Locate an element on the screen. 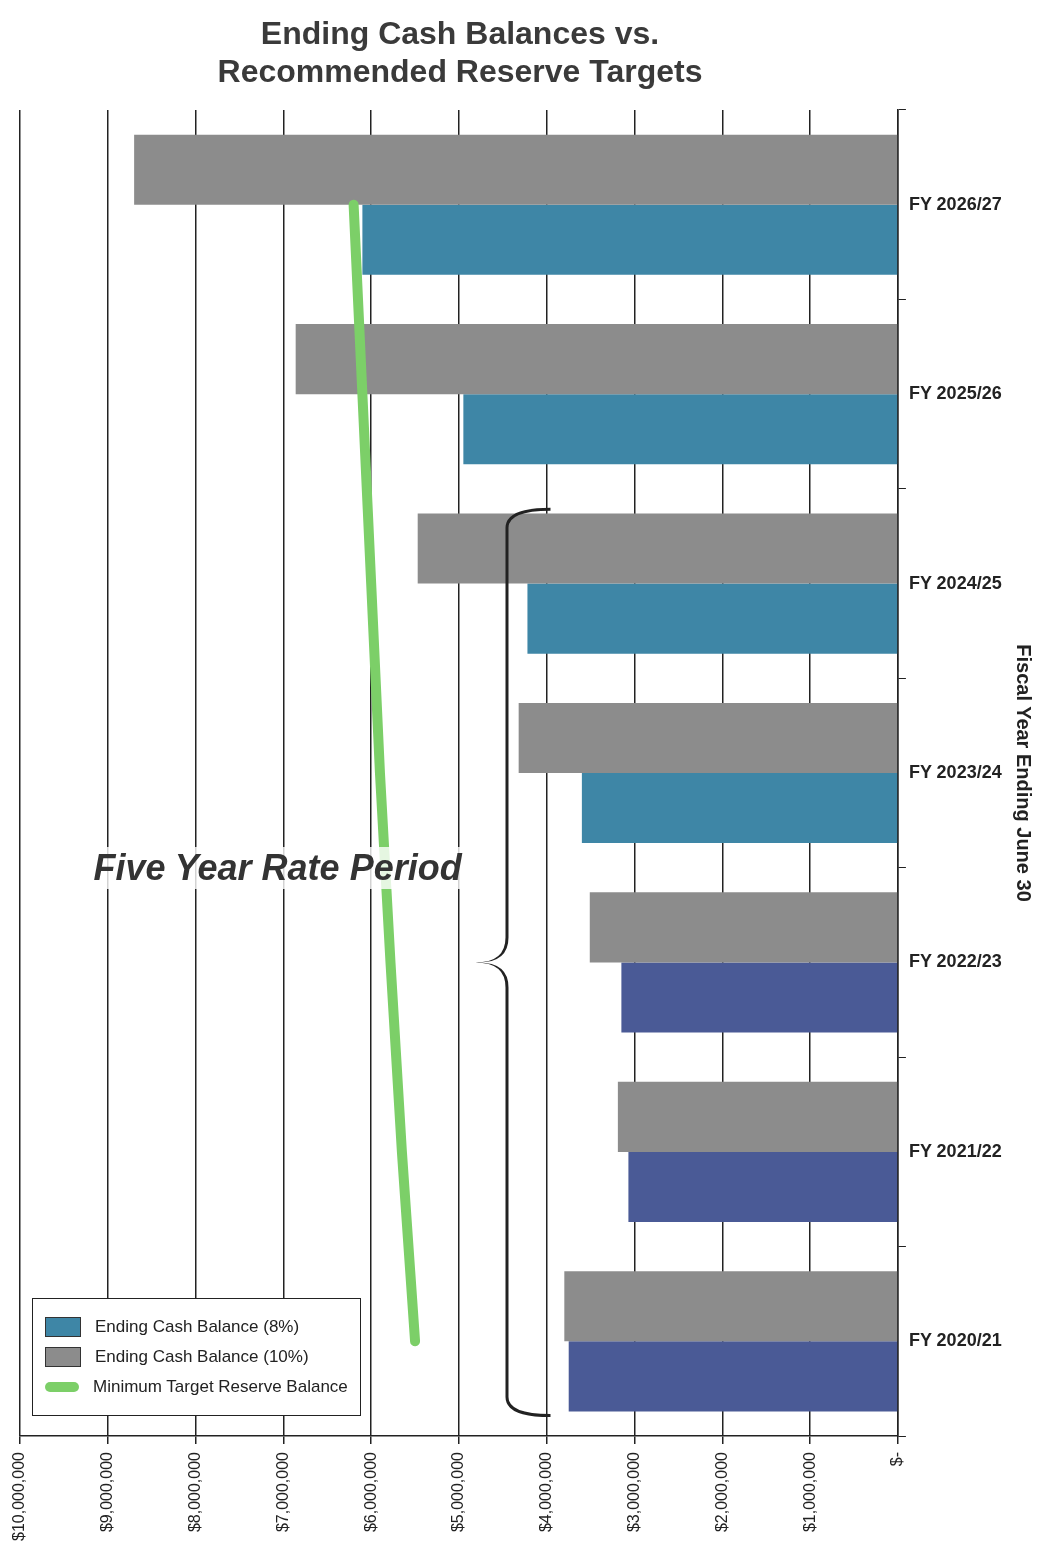 This screenshot has width=1053, height=1559. y-tick-label: FY 2020/21 is located at coordinates (955, 1340).